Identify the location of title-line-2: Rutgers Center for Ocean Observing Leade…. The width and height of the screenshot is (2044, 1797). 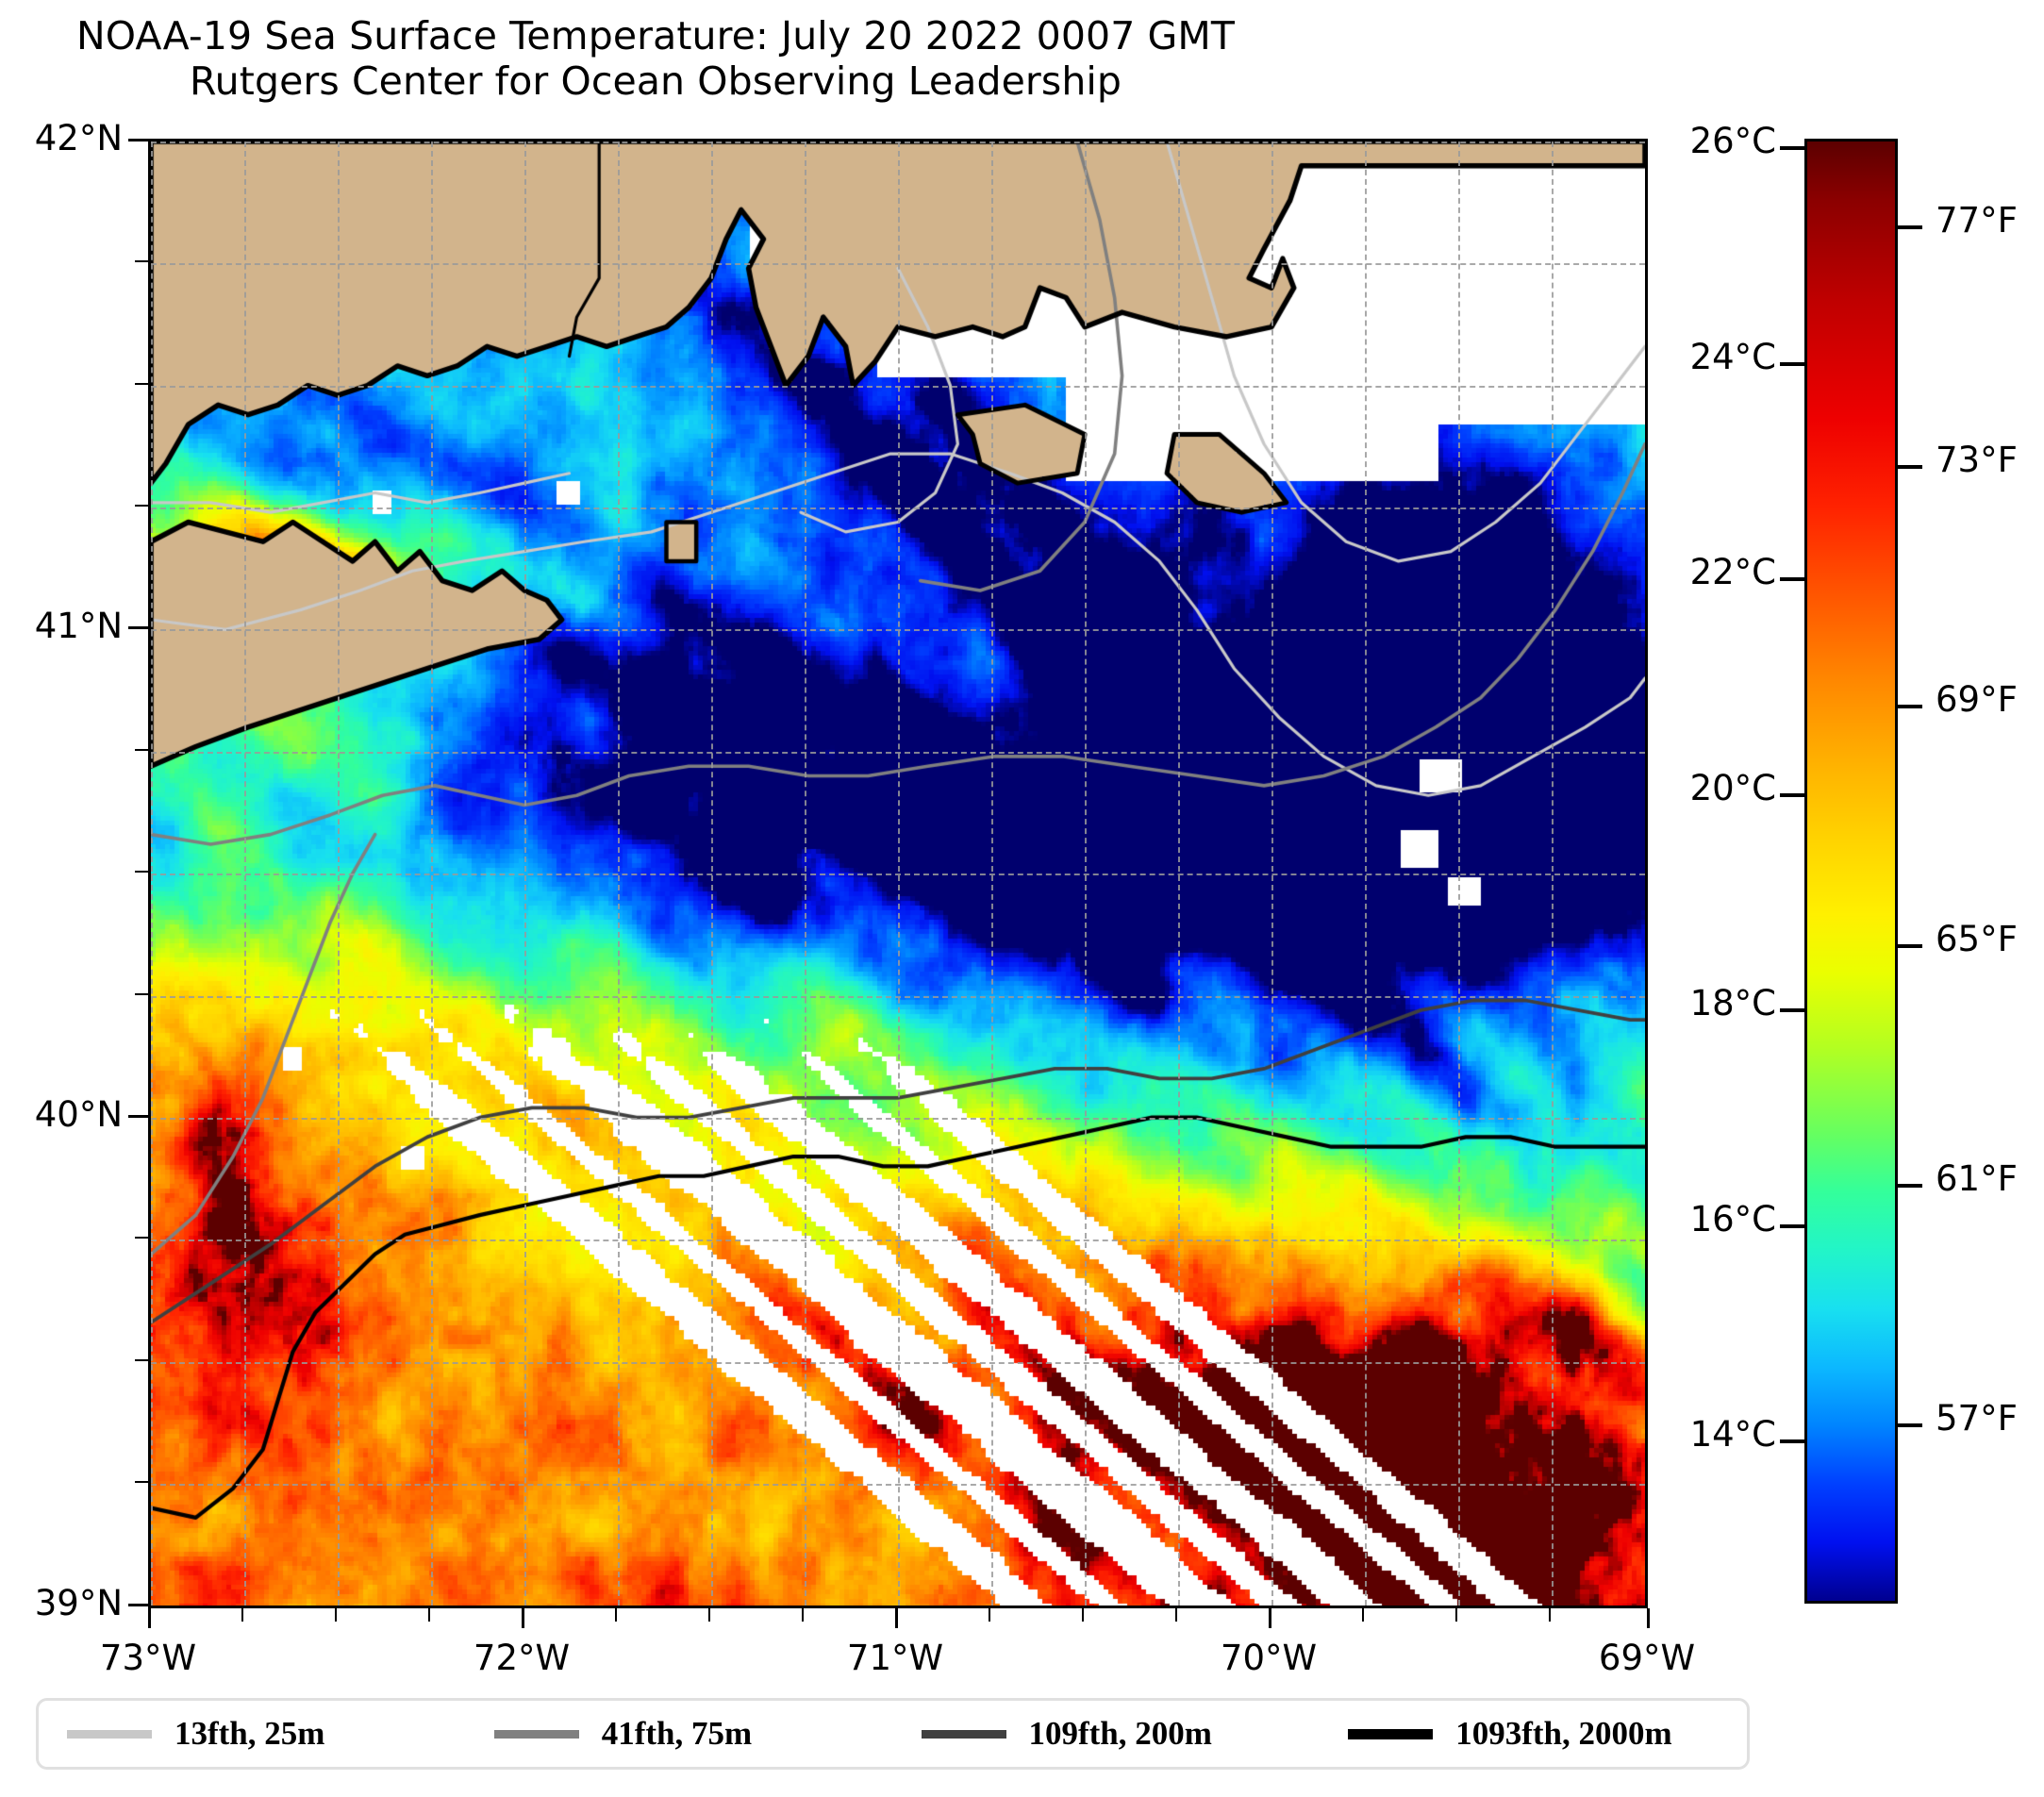
(655, 81).